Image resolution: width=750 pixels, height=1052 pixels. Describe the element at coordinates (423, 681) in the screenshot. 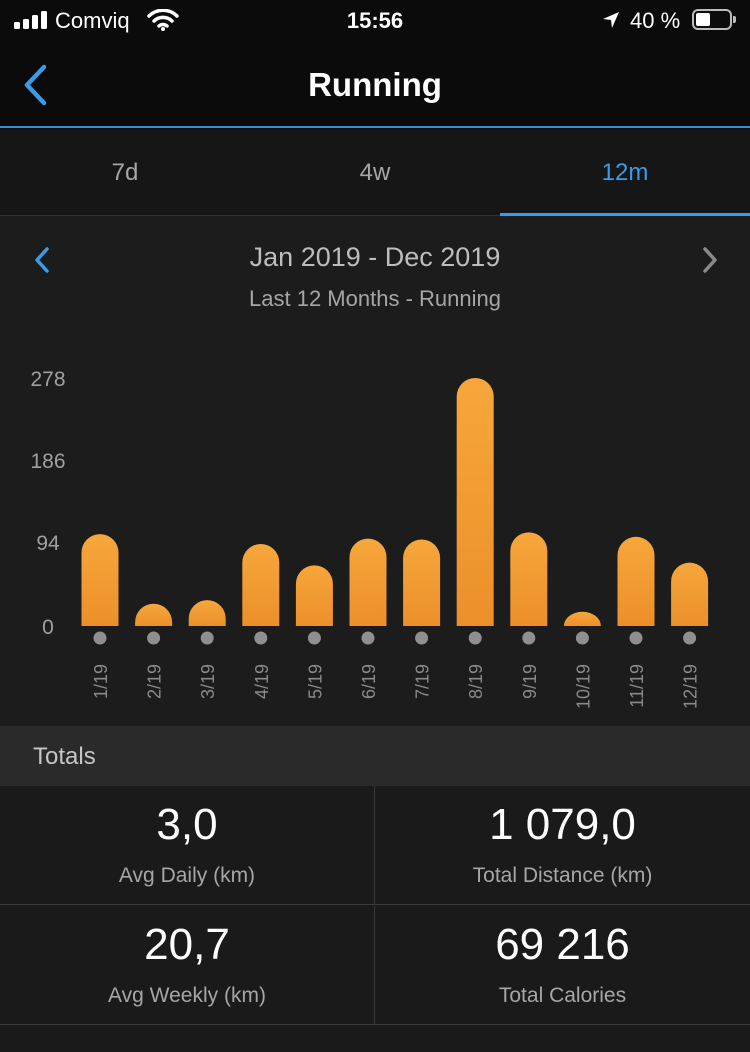

I see `x-tick-label: 7/19` at that location.